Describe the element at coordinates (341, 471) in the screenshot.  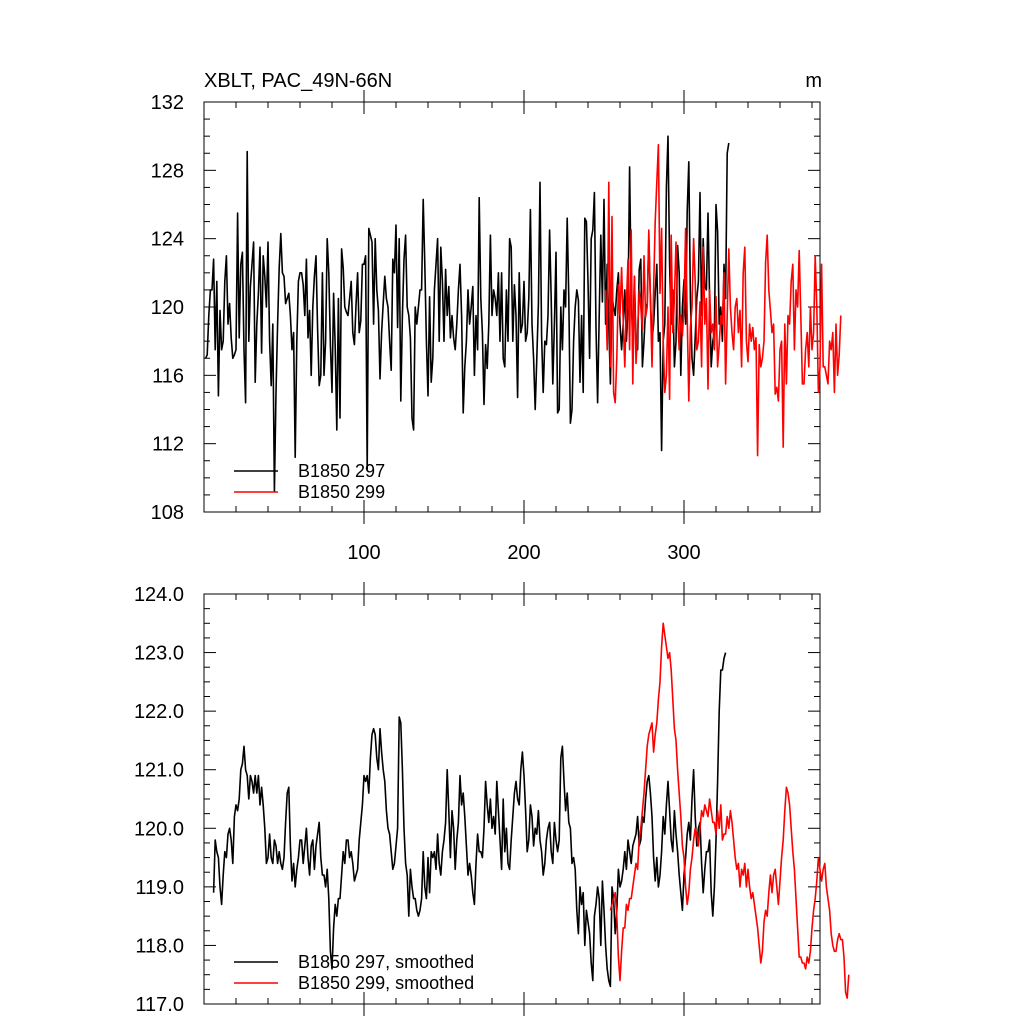
I see `legend-label-1: B1850 297` at that location.